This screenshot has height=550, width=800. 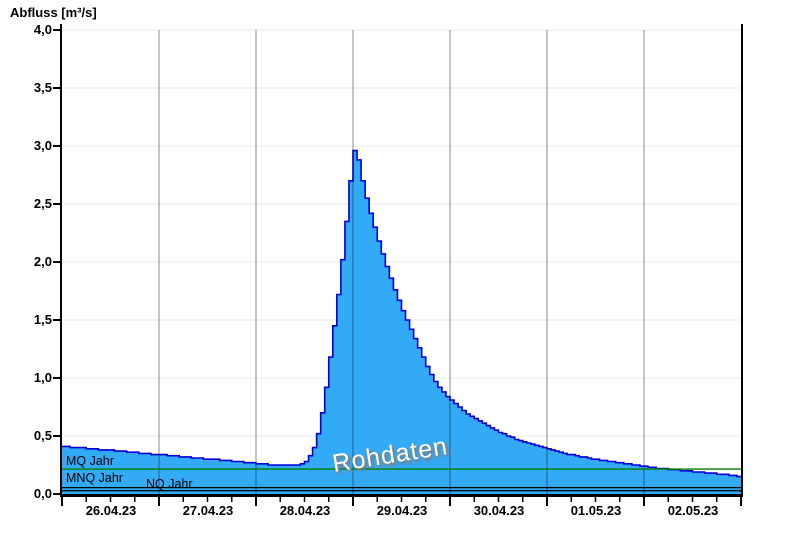 I want to click on x-tick-label: 26.04.23, so click(x=111, y=510).